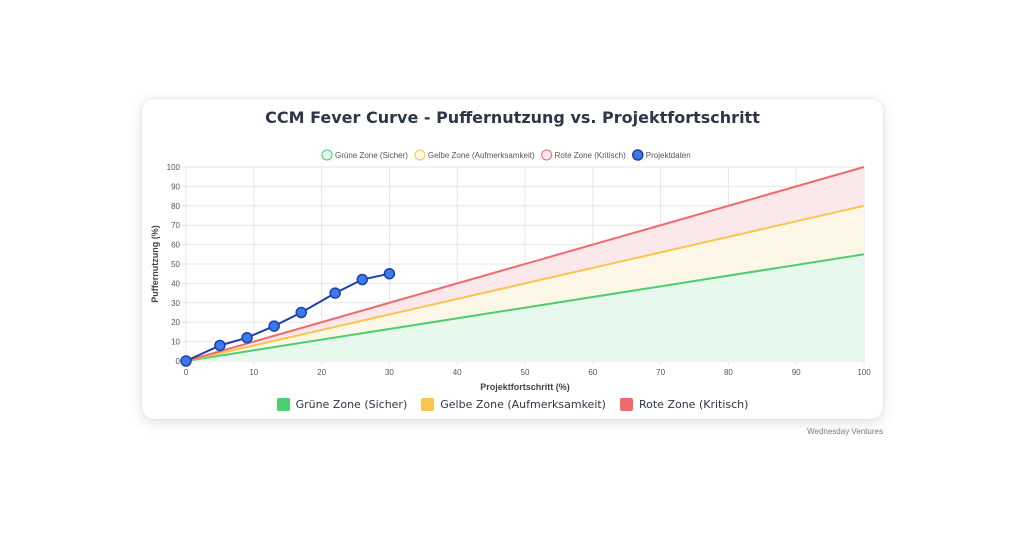  Describe the element at coordinates (660, 372) in the screenshot. I see `x-tick-label: 70` at that location.